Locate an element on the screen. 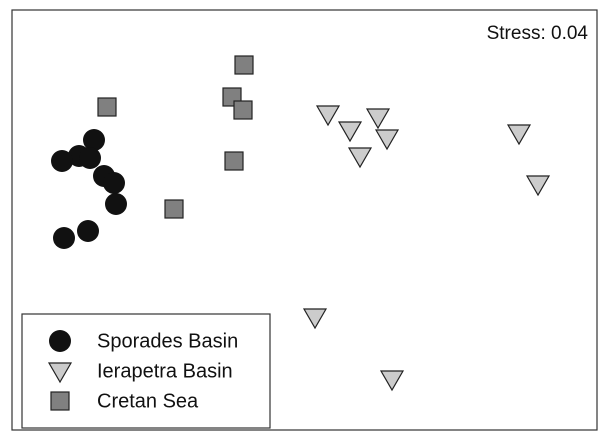 Image resolution: width=598 pixels, height=433 pixels. legend-label: Sporades Basin is located at coordinates (167, 341).